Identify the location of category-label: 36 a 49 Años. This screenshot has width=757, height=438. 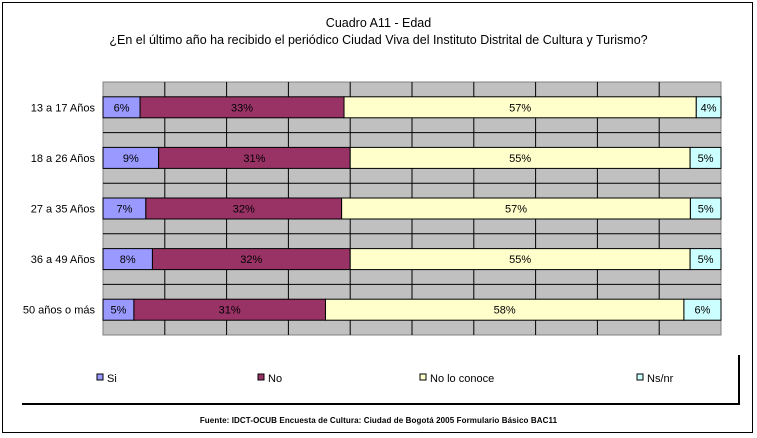
(63, 260).